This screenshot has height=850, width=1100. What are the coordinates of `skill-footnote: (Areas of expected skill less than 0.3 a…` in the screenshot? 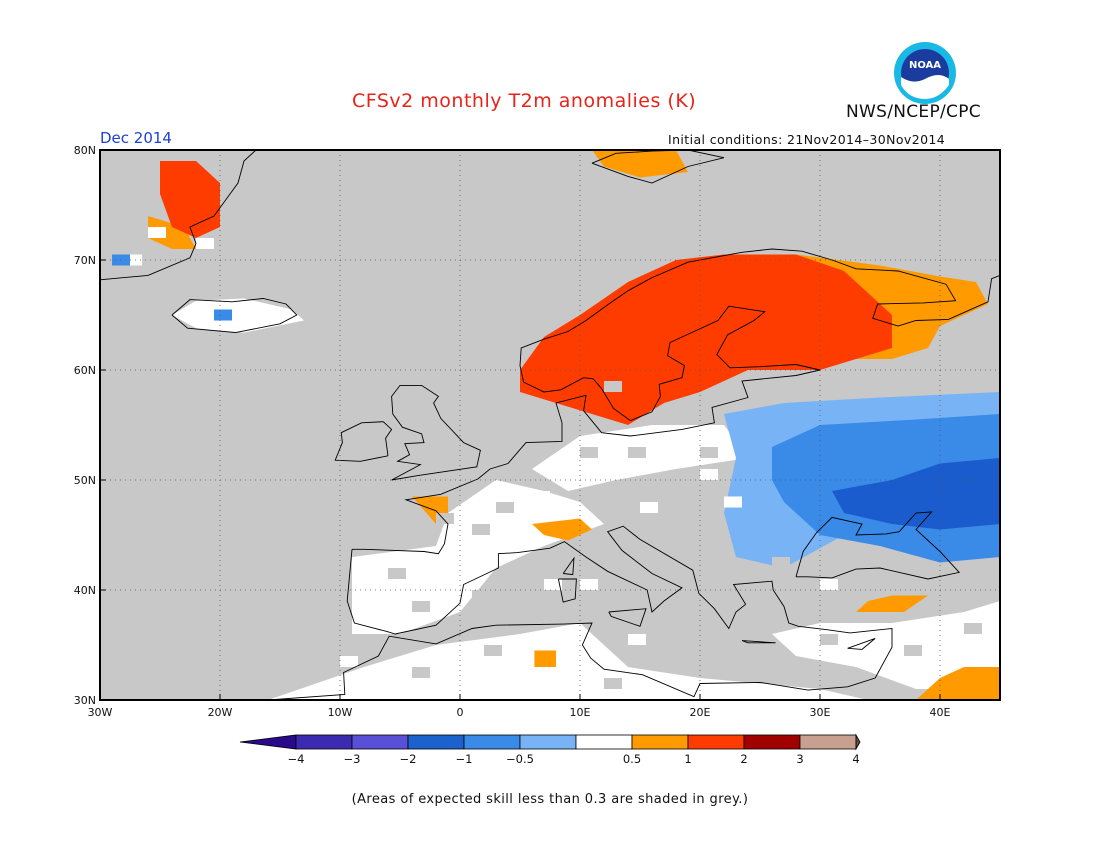 It's located at (550, 799).